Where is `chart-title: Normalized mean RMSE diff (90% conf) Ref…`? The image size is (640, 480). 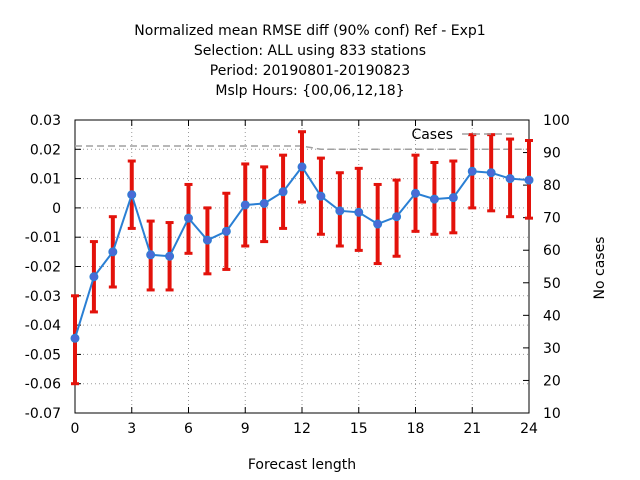
chart-title: Normalized mean RMSE diff (90% conf) Ref… is located at coordinates (309, 61).